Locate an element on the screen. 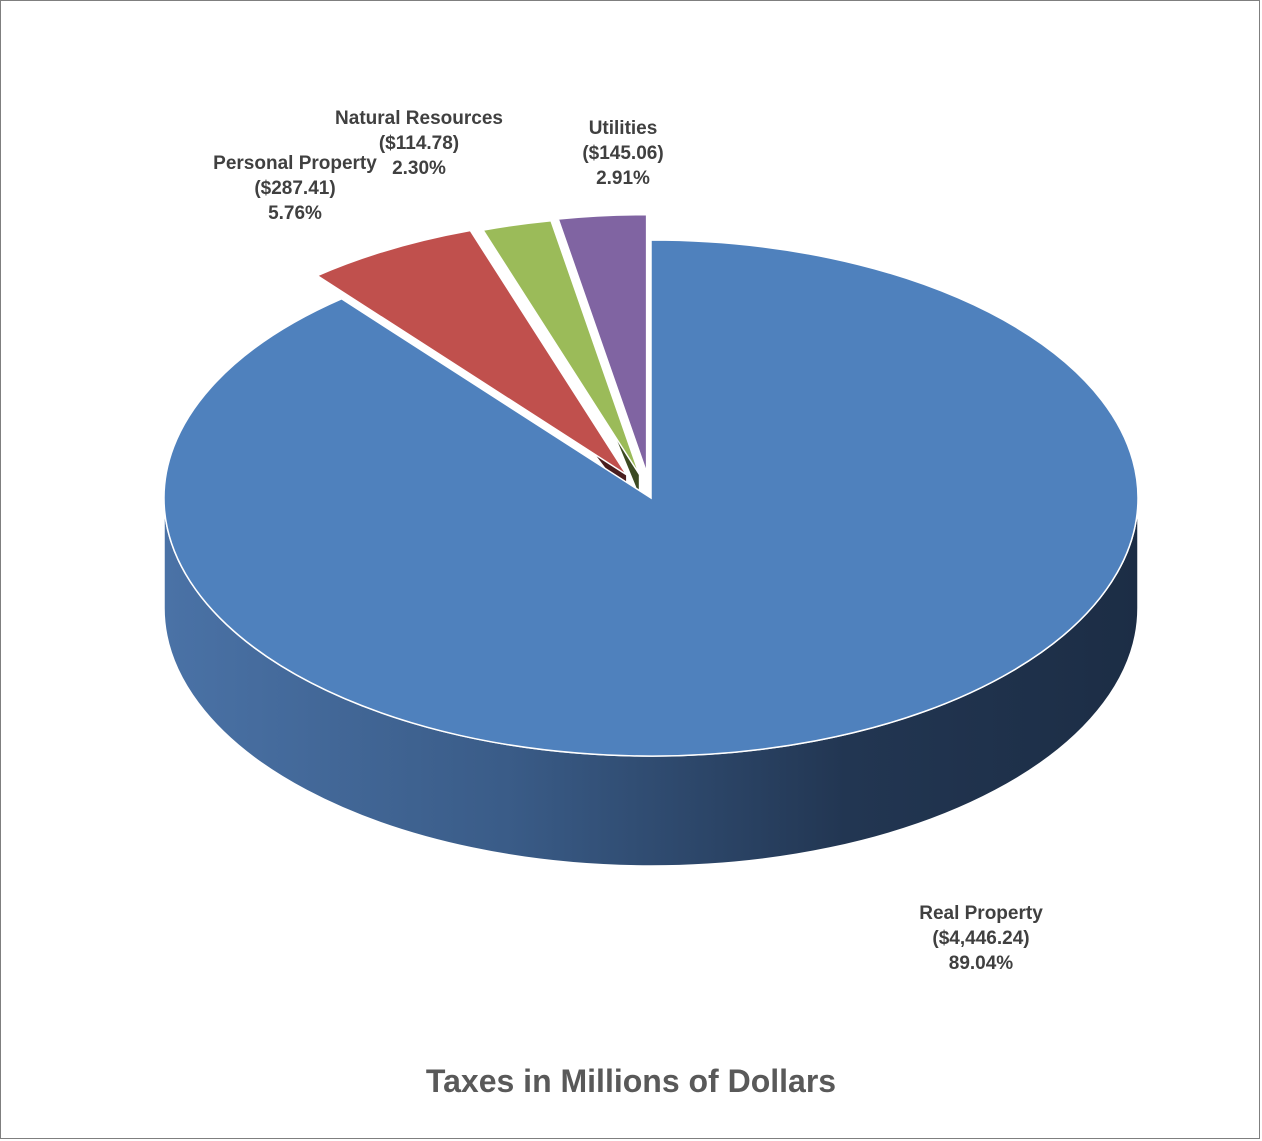  chart-title: Taxes in Millions of Dollars is located at coordinates (631, 1081).